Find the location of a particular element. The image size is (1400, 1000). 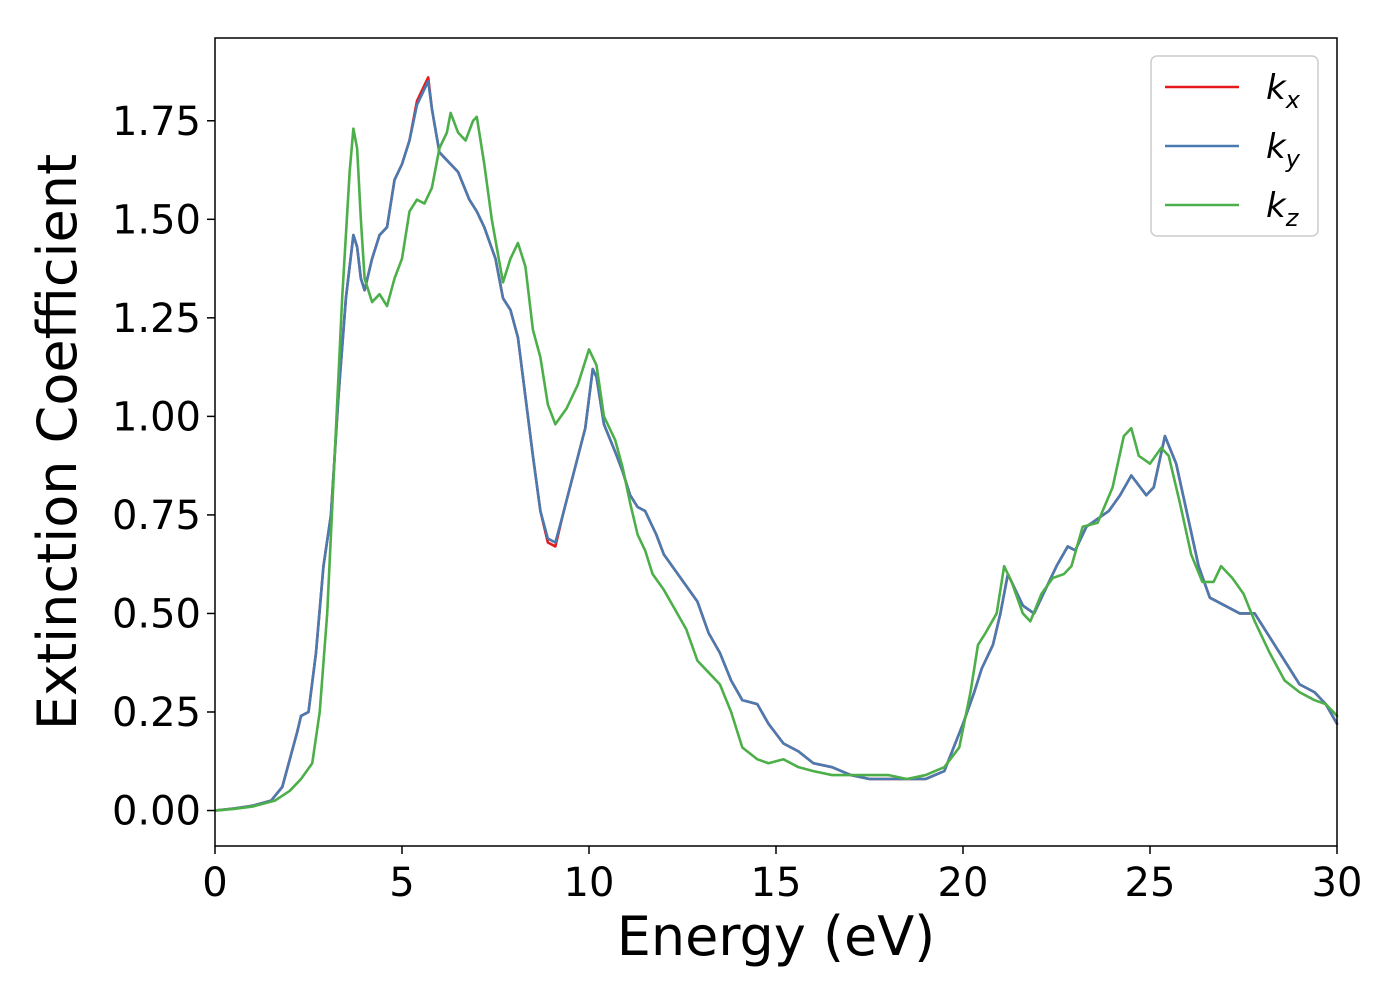

x-axis: 0 5 10 15 20 25 30 is located at coordinates (782, 876).